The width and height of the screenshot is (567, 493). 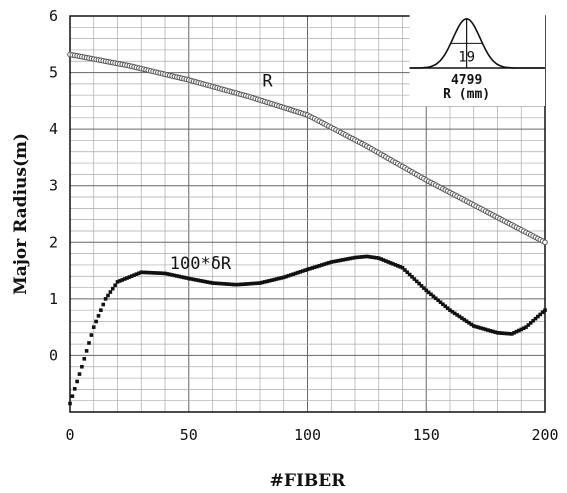 What do you see at coordinates (466, 57) in the screenshot?
I see `inset-peak-label: 19` at bounding box center [466, 57].